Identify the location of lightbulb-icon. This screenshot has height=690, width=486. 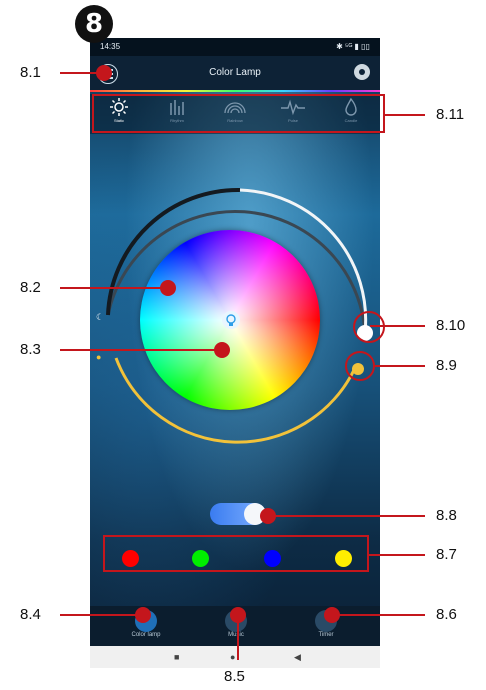
(231, 320).